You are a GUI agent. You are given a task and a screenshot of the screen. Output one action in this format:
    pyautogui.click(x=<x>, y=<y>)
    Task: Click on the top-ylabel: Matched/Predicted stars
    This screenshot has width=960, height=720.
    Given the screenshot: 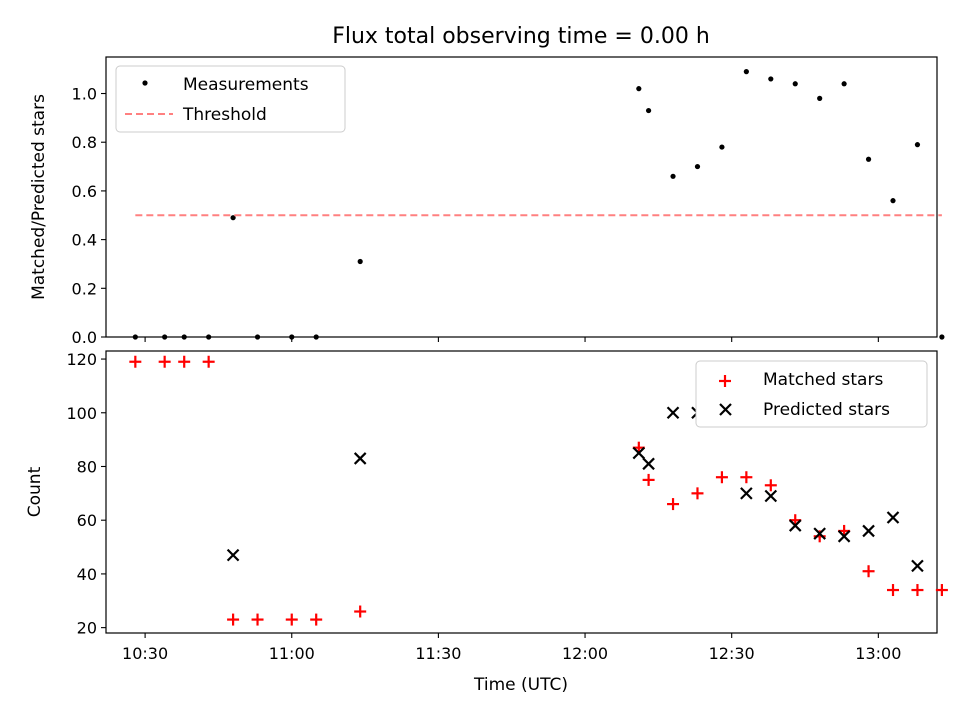 What is the action you would take?
    pyautogui.click(x=39, y=197)
    